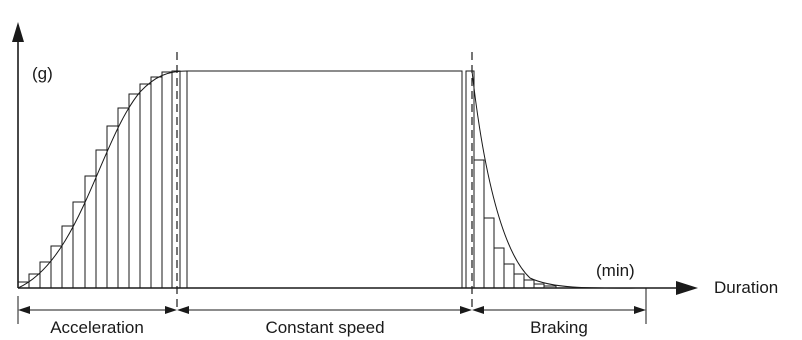 This screenshot has height=340, width=802. What do you see at coordinates (511, 179) in the screenshot?
I see `braking-step-bars` at bounding box center [511, 179].